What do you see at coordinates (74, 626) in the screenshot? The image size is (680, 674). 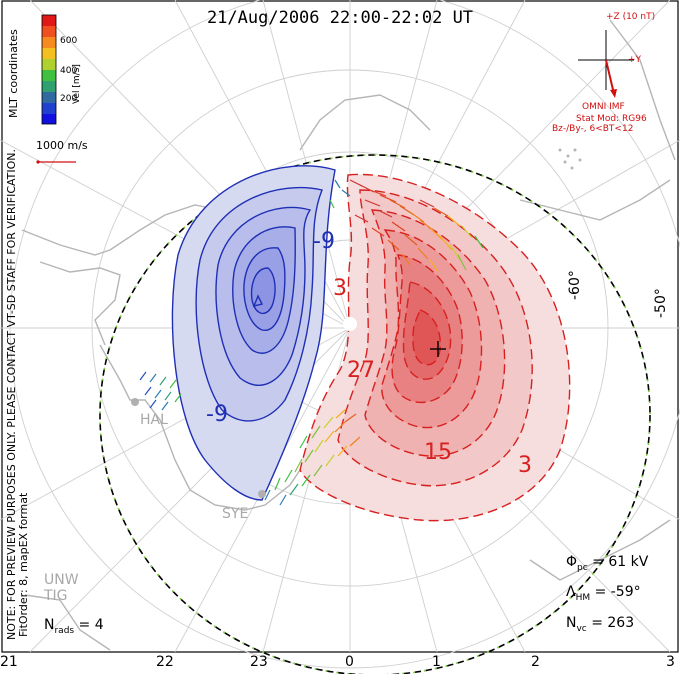 I see `radar-count: Nrads = 4` at bounding box center [74, 626].